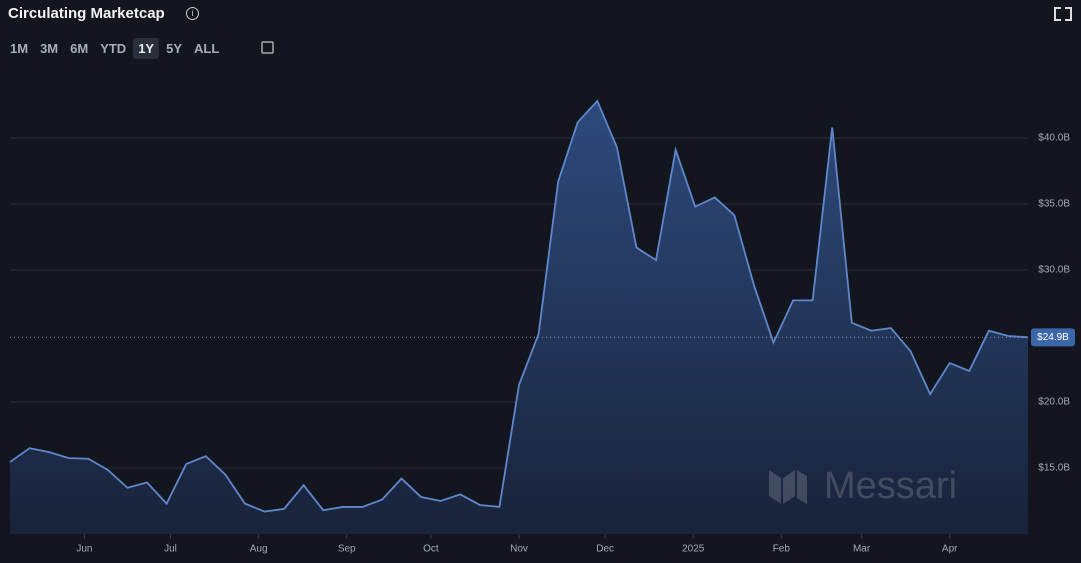 This screenshot has width=1081, height=563. I want to click on x-tick-label: Dec, so click(605, 549).